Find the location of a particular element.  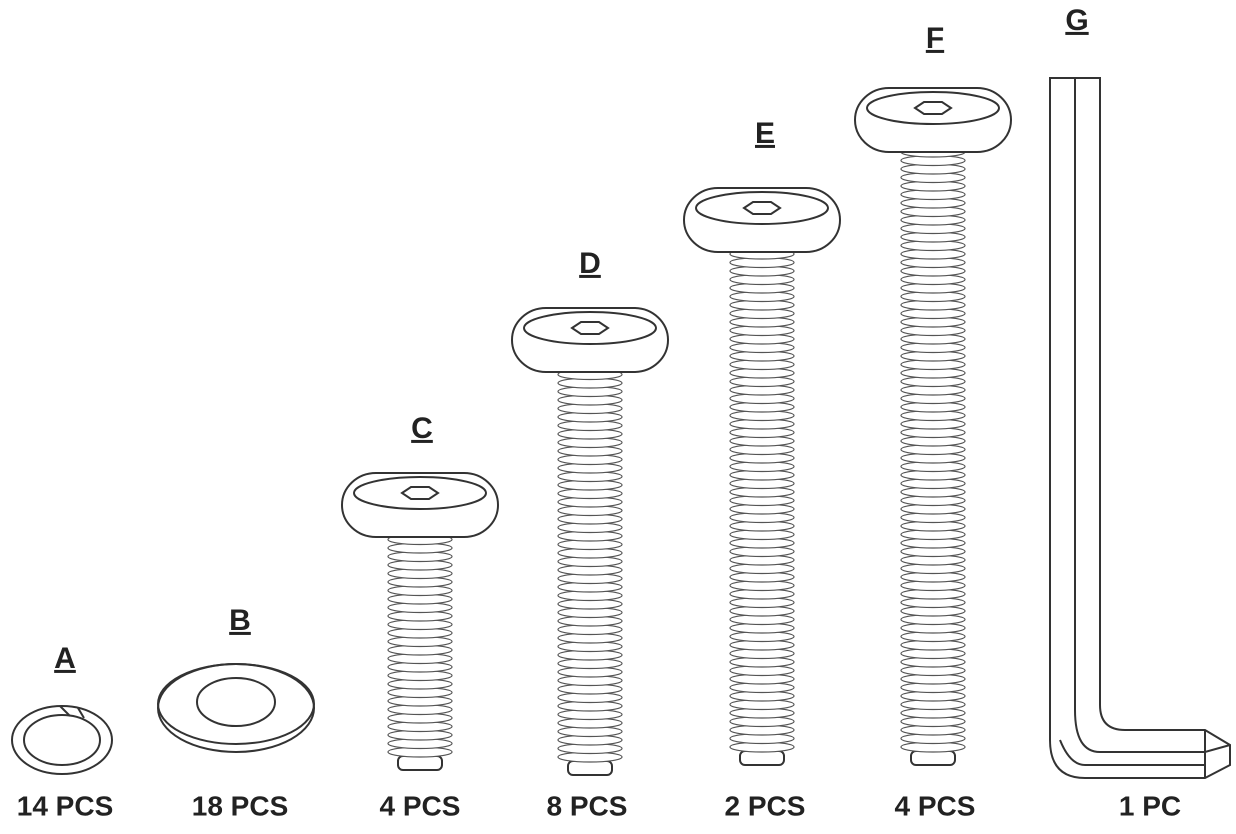

part-label: D is located at coordinates (590, 263).